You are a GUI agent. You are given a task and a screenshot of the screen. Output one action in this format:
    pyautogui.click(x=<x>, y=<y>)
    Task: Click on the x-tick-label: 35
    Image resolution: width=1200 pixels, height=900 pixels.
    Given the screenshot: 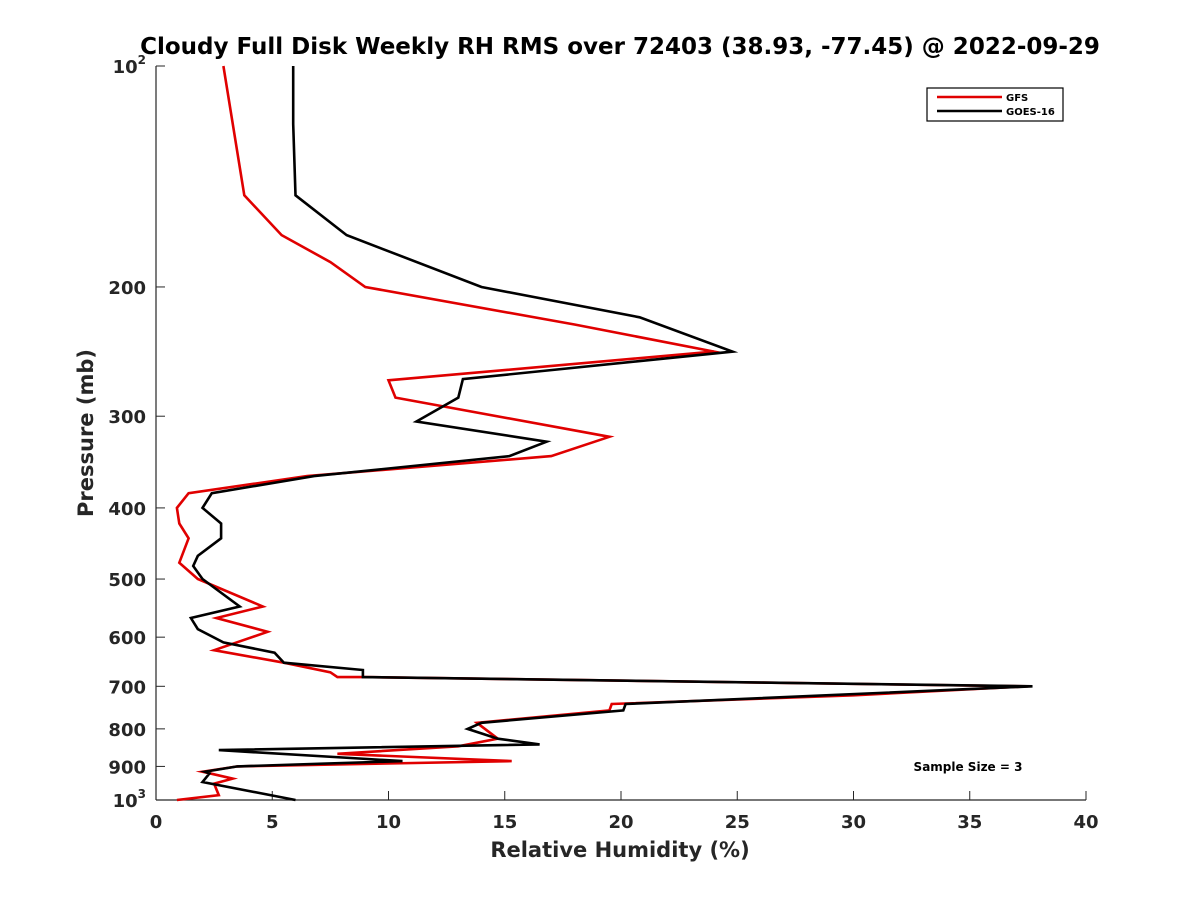 What is the action you would take?
    pyautogui.click(x=969, y=822)
    